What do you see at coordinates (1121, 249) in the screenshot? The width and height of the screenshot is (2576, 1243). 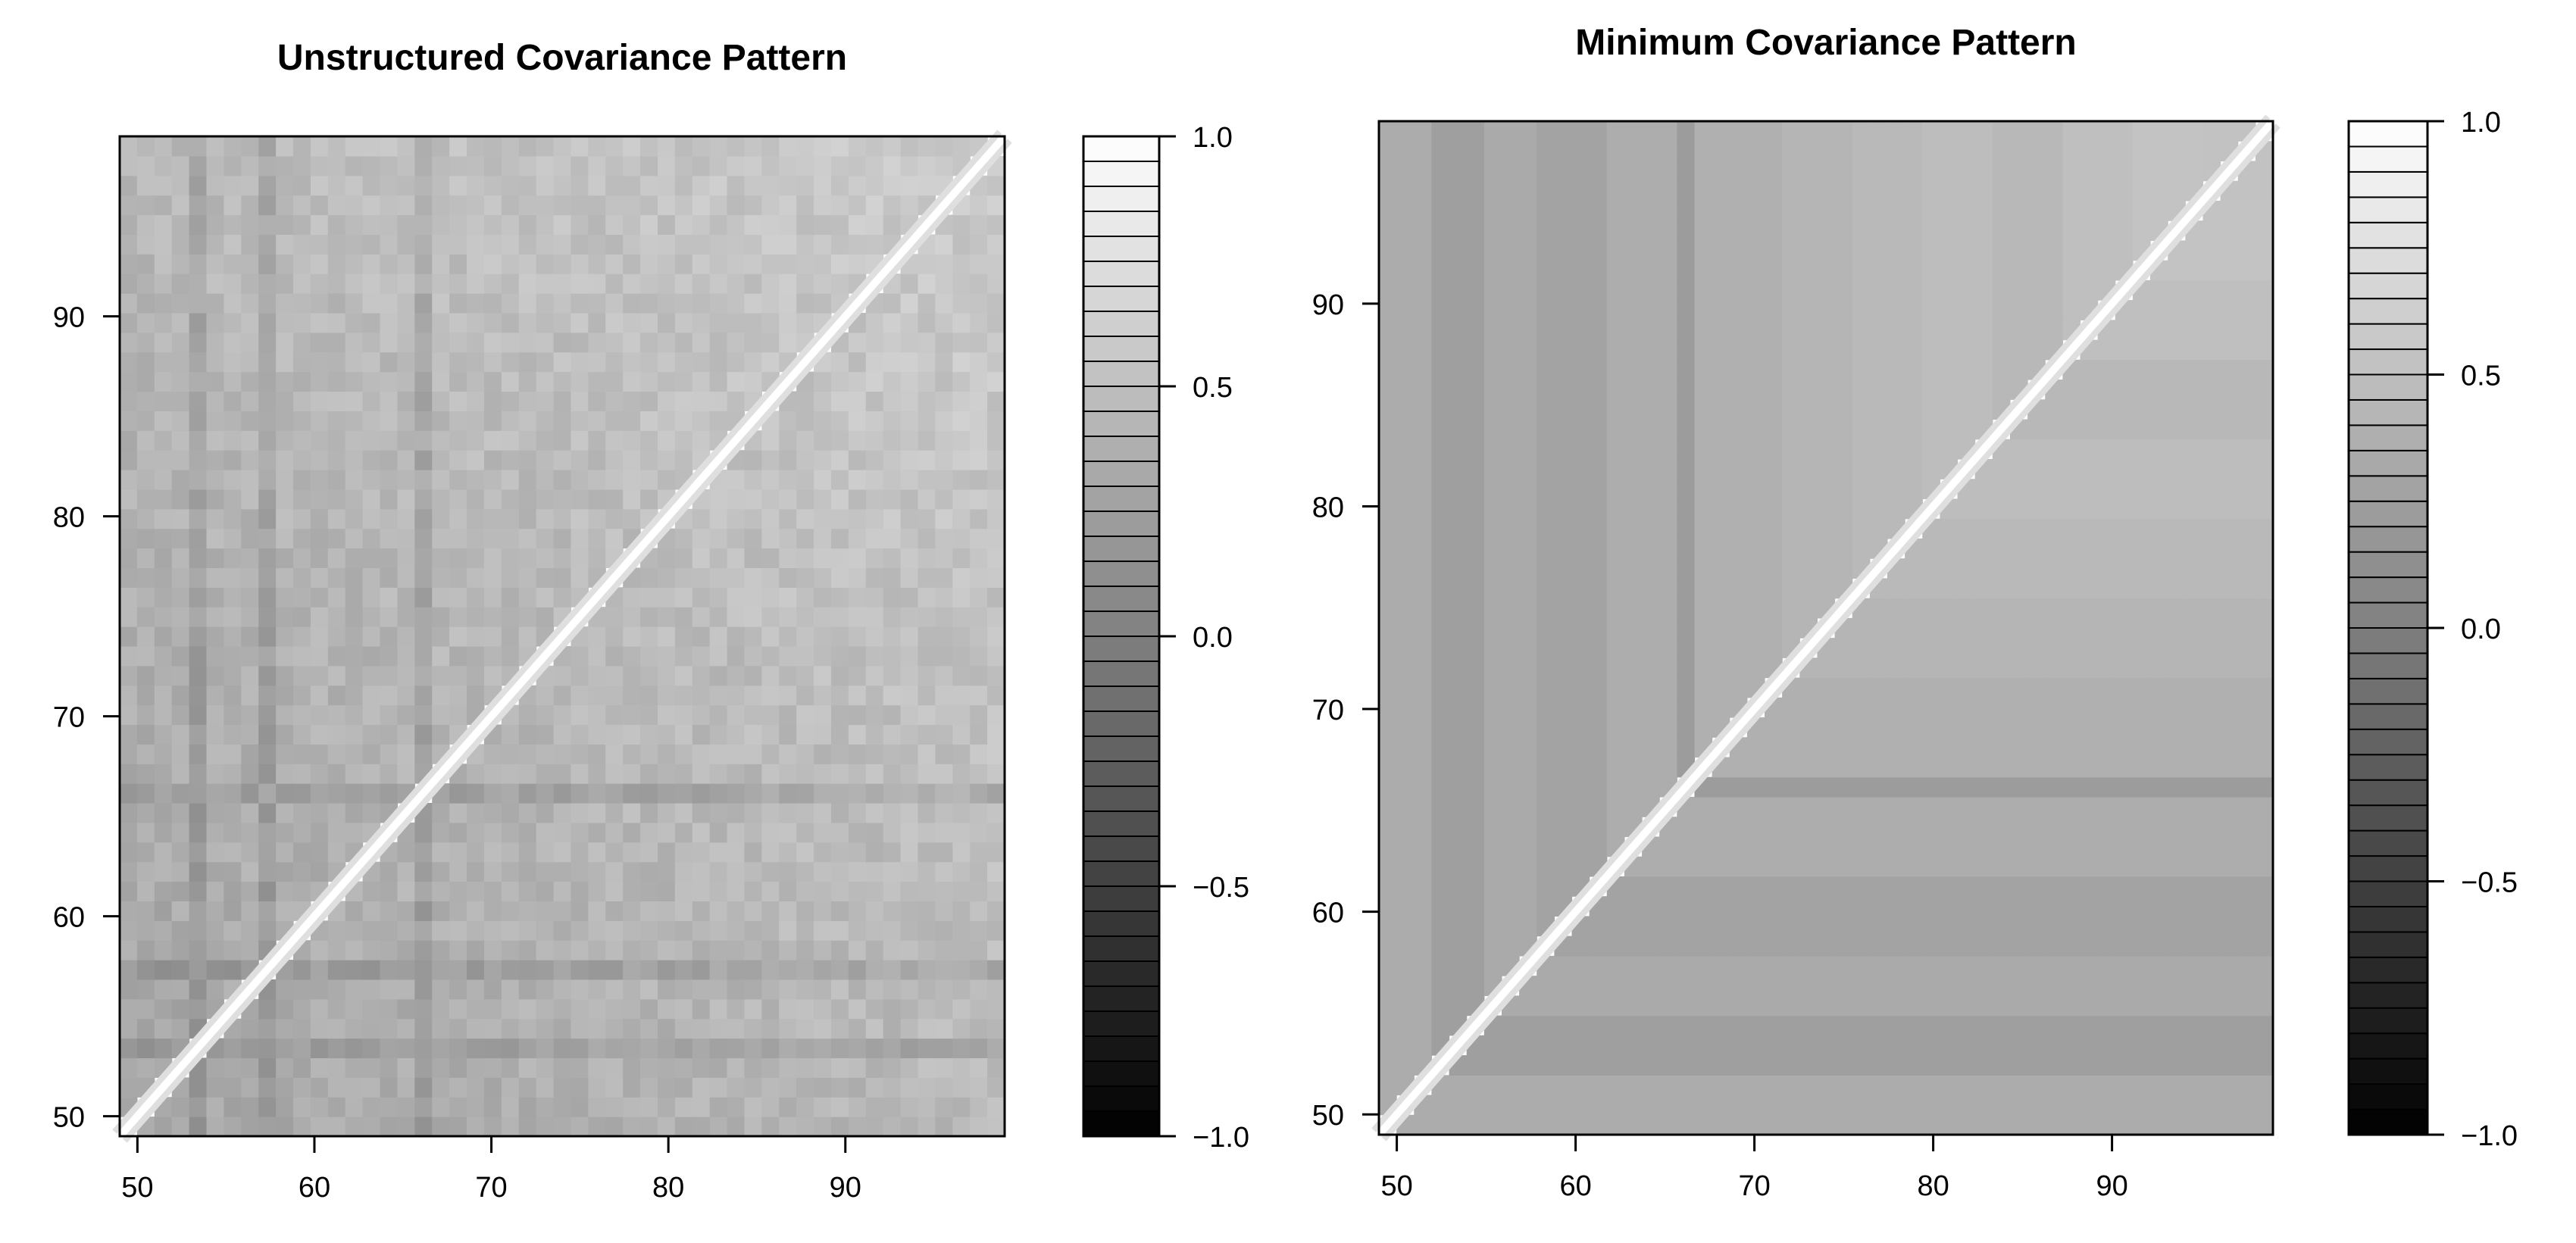 I see `colorbar-segment` at bounding box center [1121, 249].